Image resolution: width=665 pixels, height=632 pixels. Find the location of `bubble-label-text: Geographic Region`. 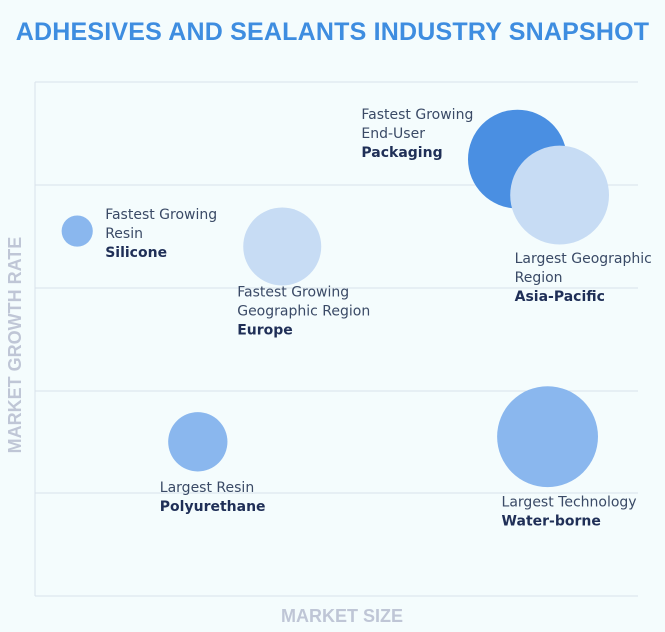

bubble-label-text: Geographic Region is located at coordinates (303, 311).